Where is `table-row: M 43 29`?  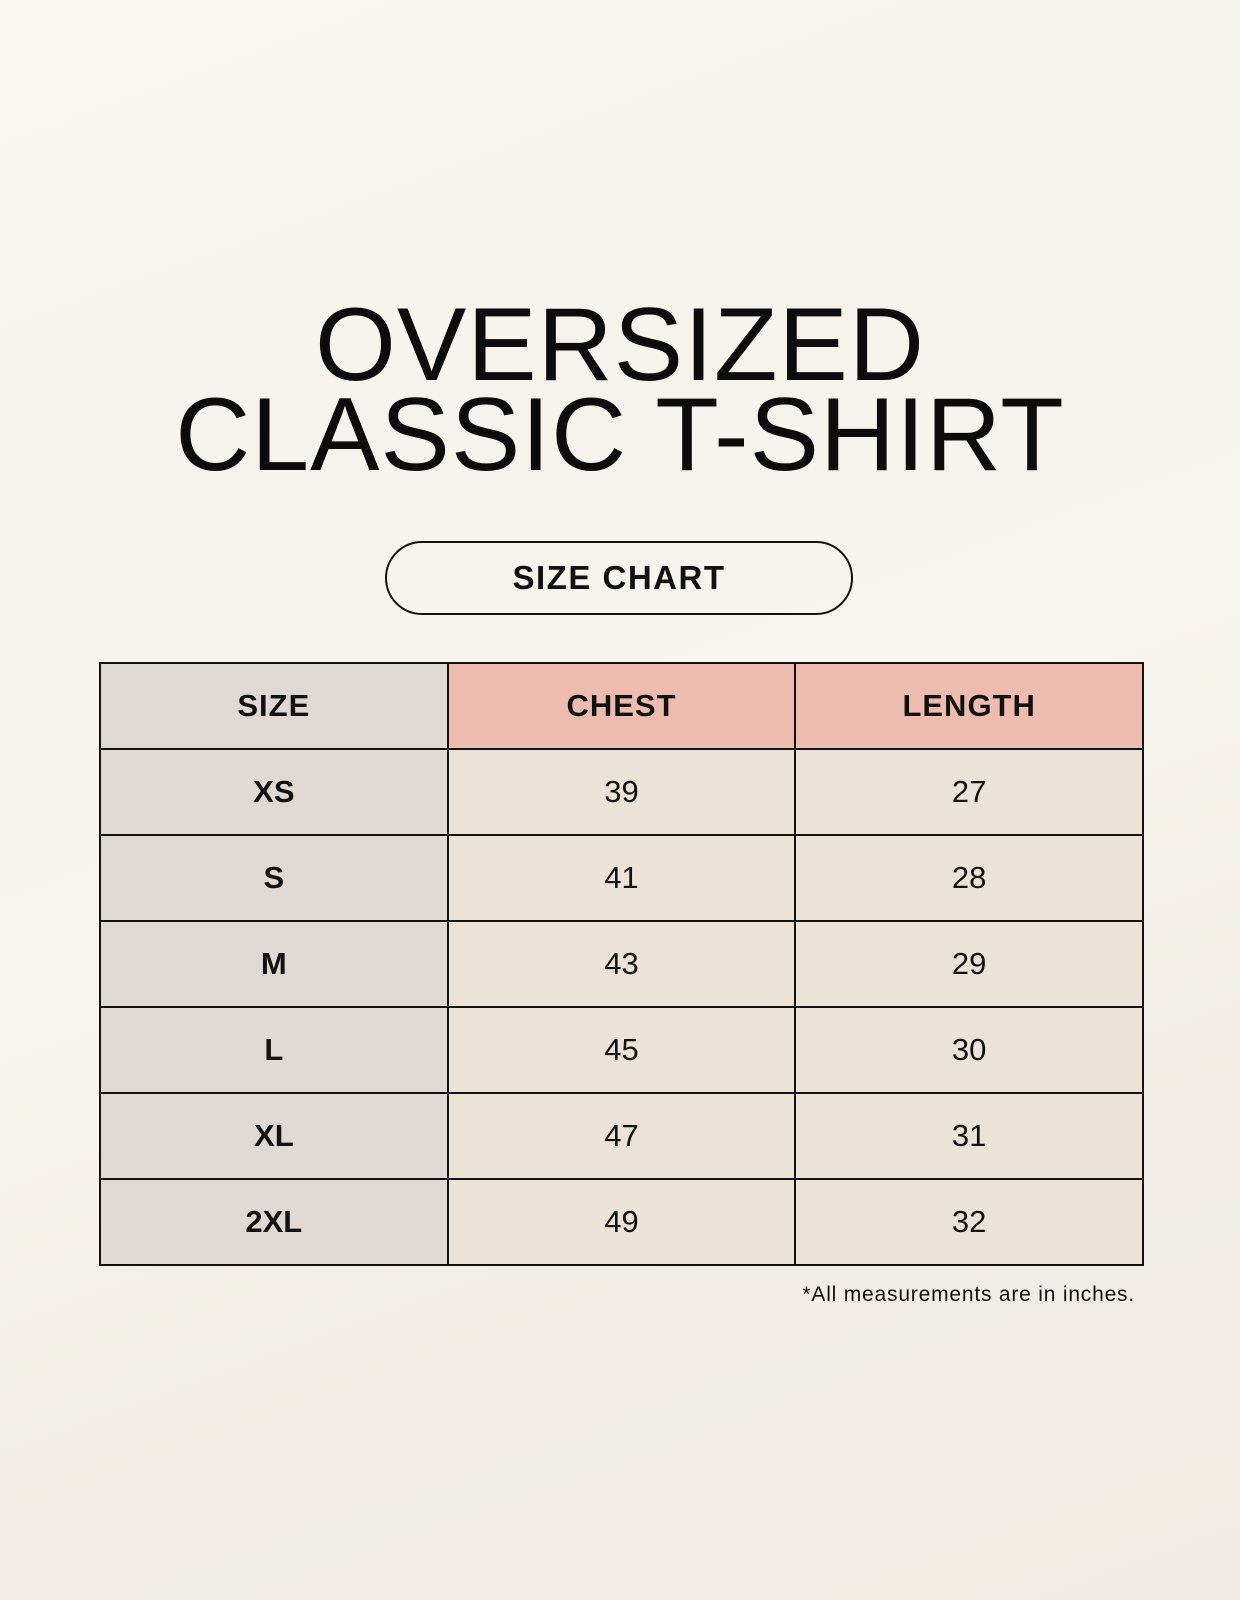 table-row: M 43 29 is located at coordinates (621, 964).